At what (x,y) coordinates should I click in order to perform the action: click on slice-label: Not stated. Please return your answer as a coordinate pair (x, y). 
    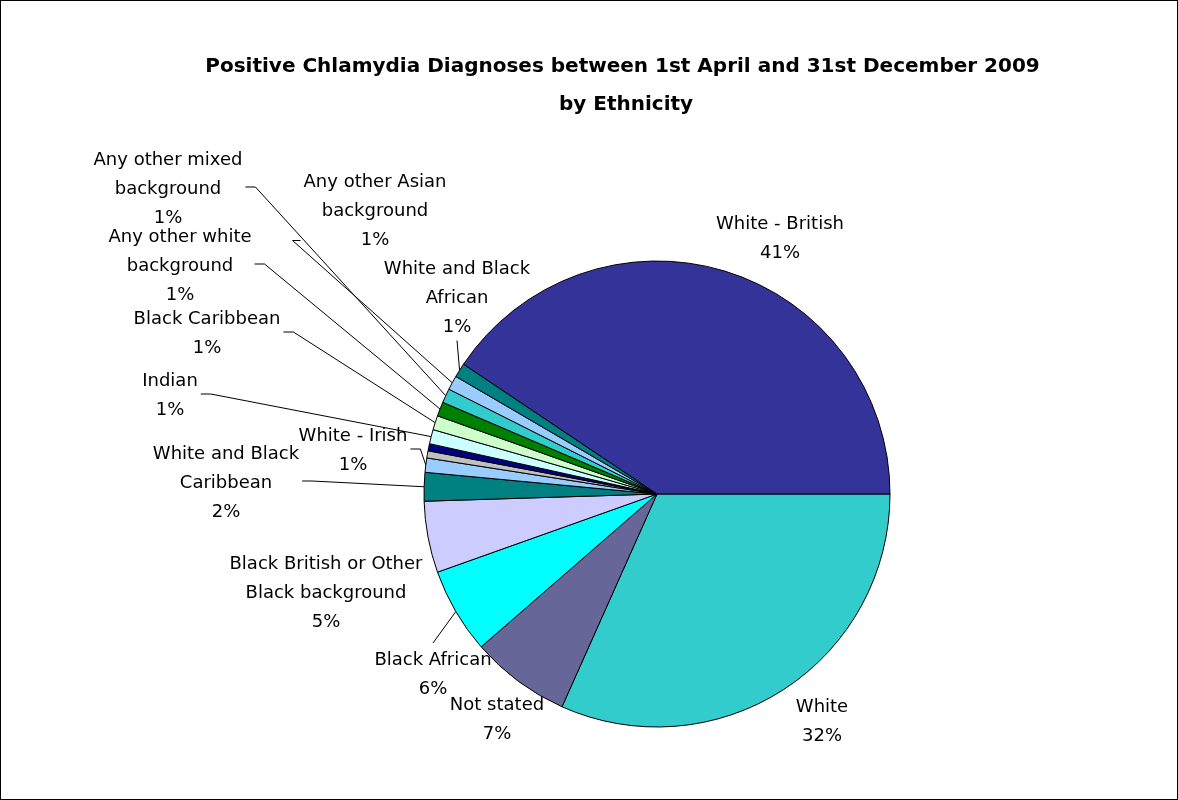
    Looking at the image, I should click on (497, 703).